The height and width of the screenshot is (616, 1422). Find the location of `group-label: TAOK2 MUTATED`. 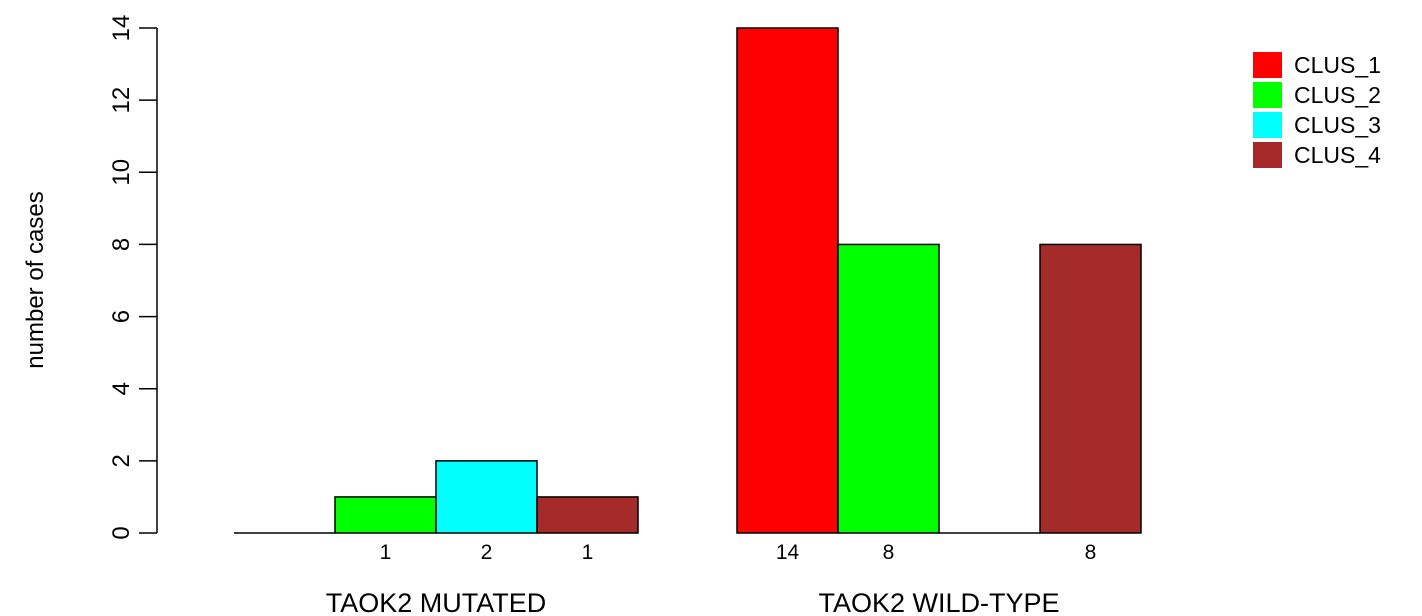

group-label: TAOK2 MUTATED is located at coordinates (436, 602).